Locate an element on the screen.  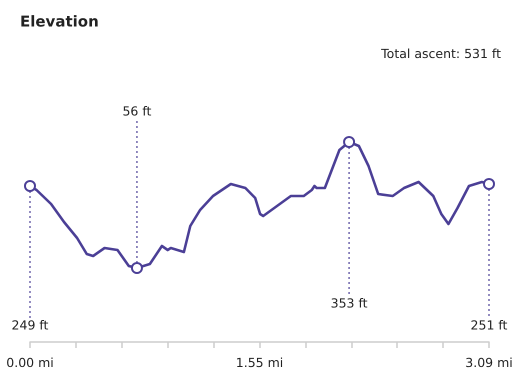
annotation: 251 ft is located at coordinates (489, 325).